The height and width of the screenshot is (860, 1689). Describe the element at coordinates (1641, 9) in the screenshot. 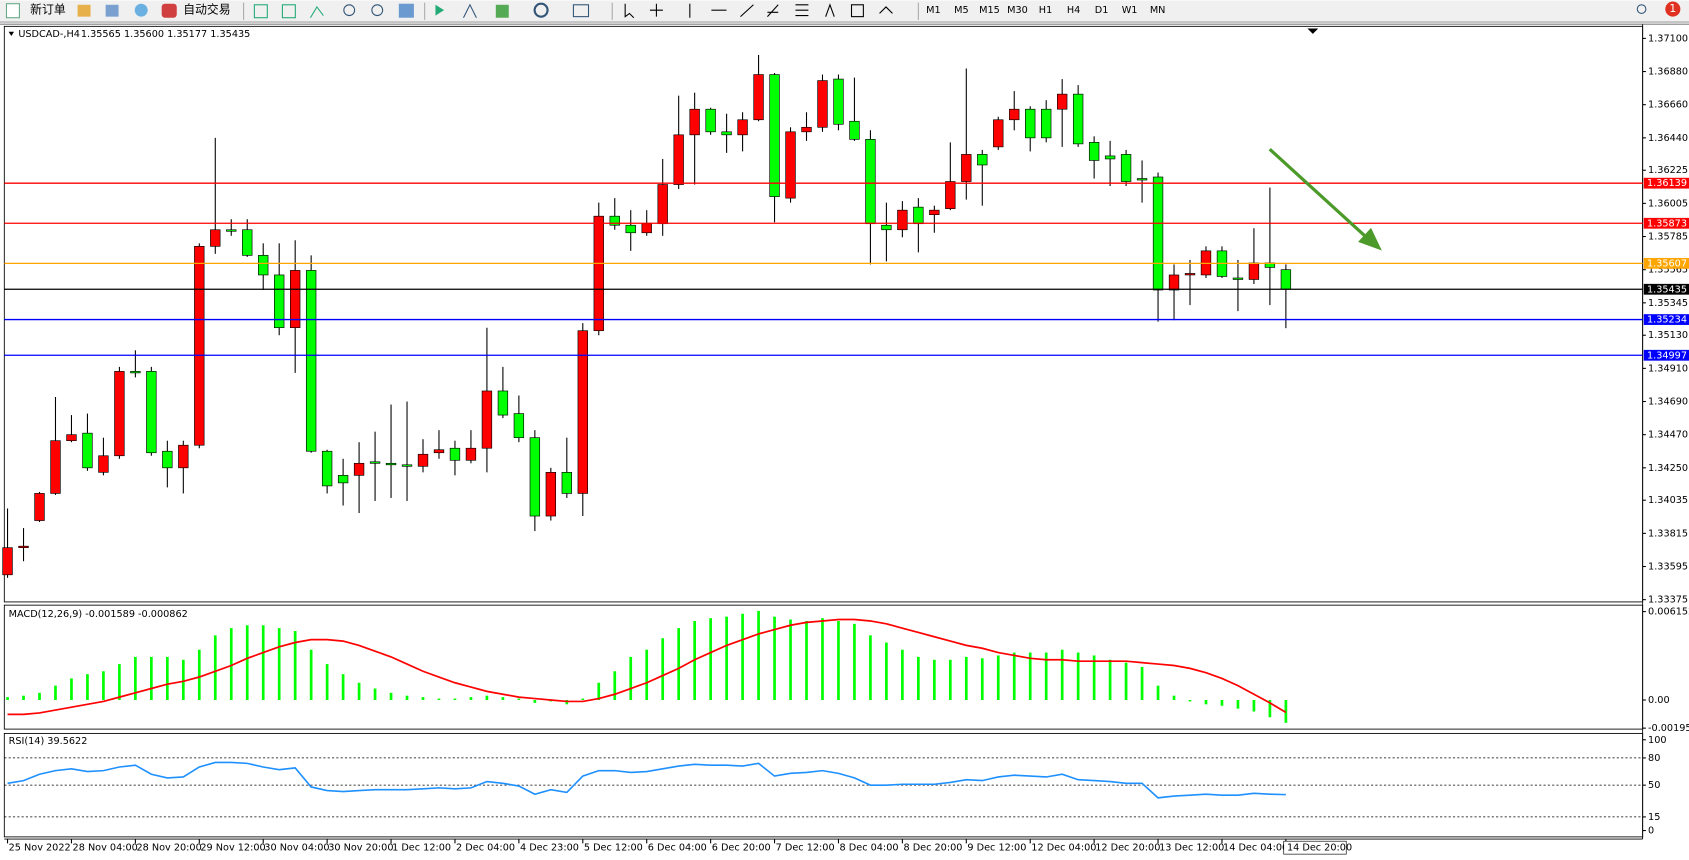

I see `search-icon` at that location.